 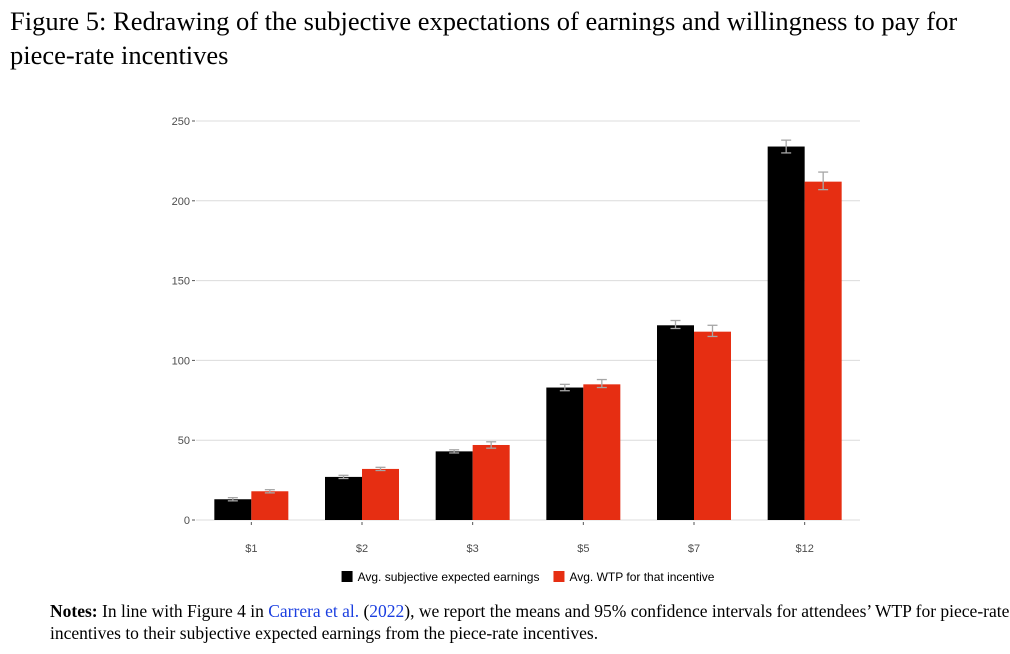 I want to click on x-tick-label: $5, so click(x=583, y=549).